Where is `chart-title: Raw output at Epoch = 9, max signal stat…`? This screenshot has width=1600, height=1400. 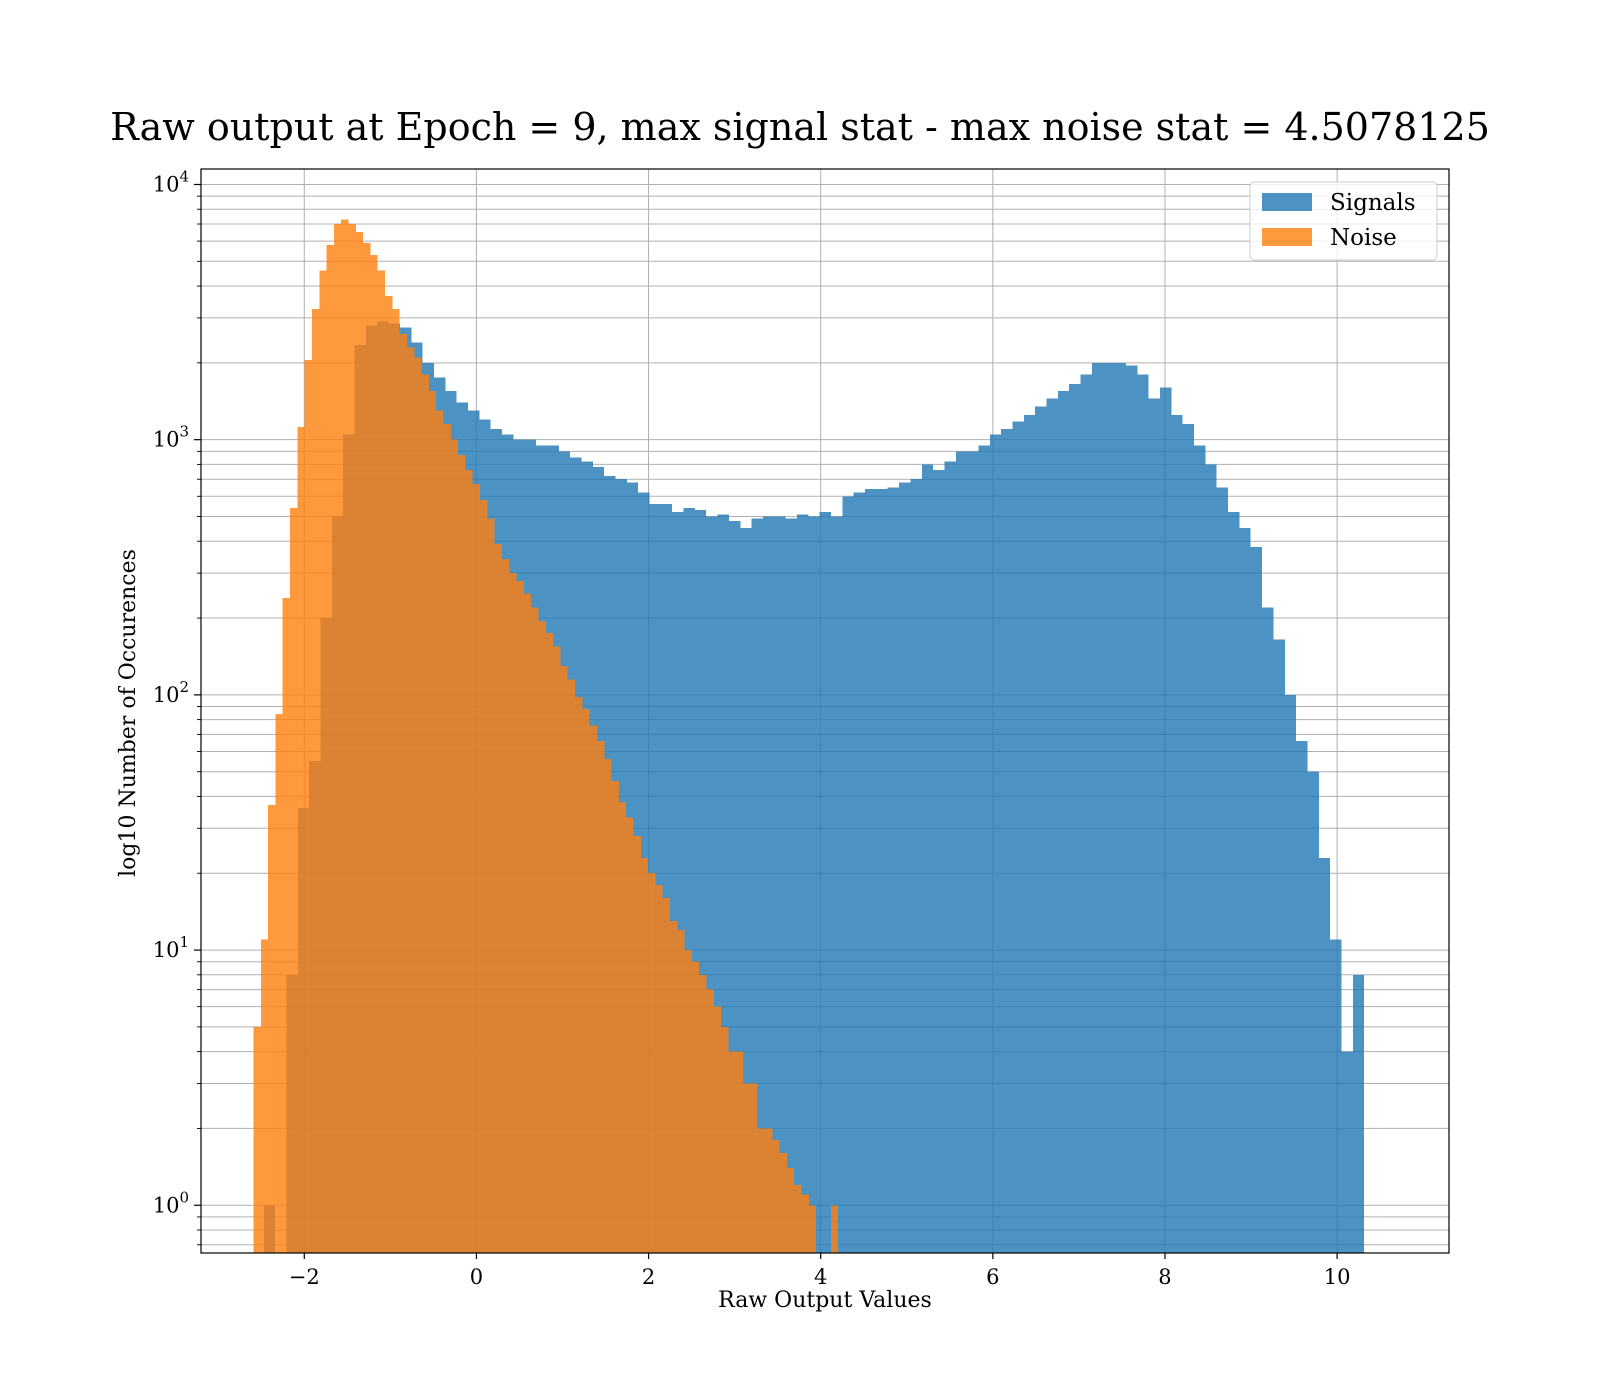 chart-title: Raw output at Epoch = 9, max signal stat… is located at coordinates (800, 127).